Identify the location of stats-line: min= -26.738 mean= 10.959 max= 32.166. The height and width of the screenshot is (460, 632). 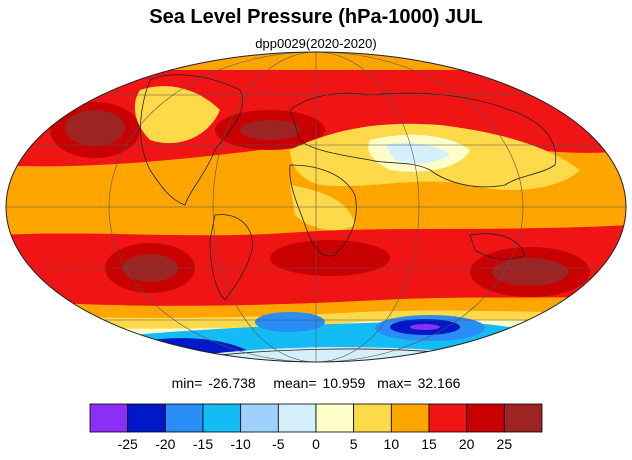
(316, 383).